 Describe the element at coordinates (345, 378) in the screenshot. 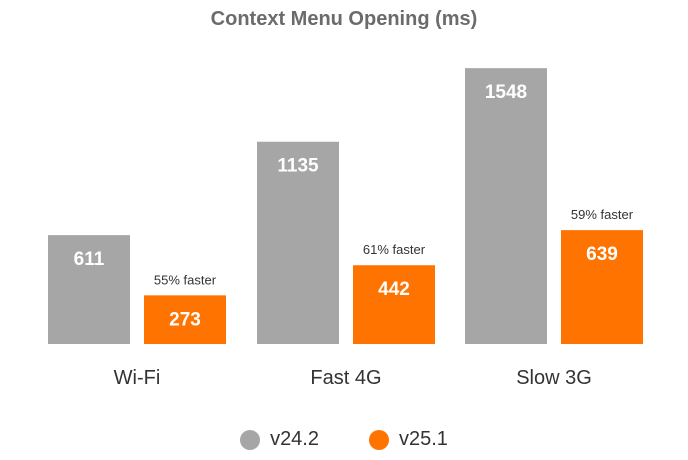

I see `category-label: Fast 4G` at that location.